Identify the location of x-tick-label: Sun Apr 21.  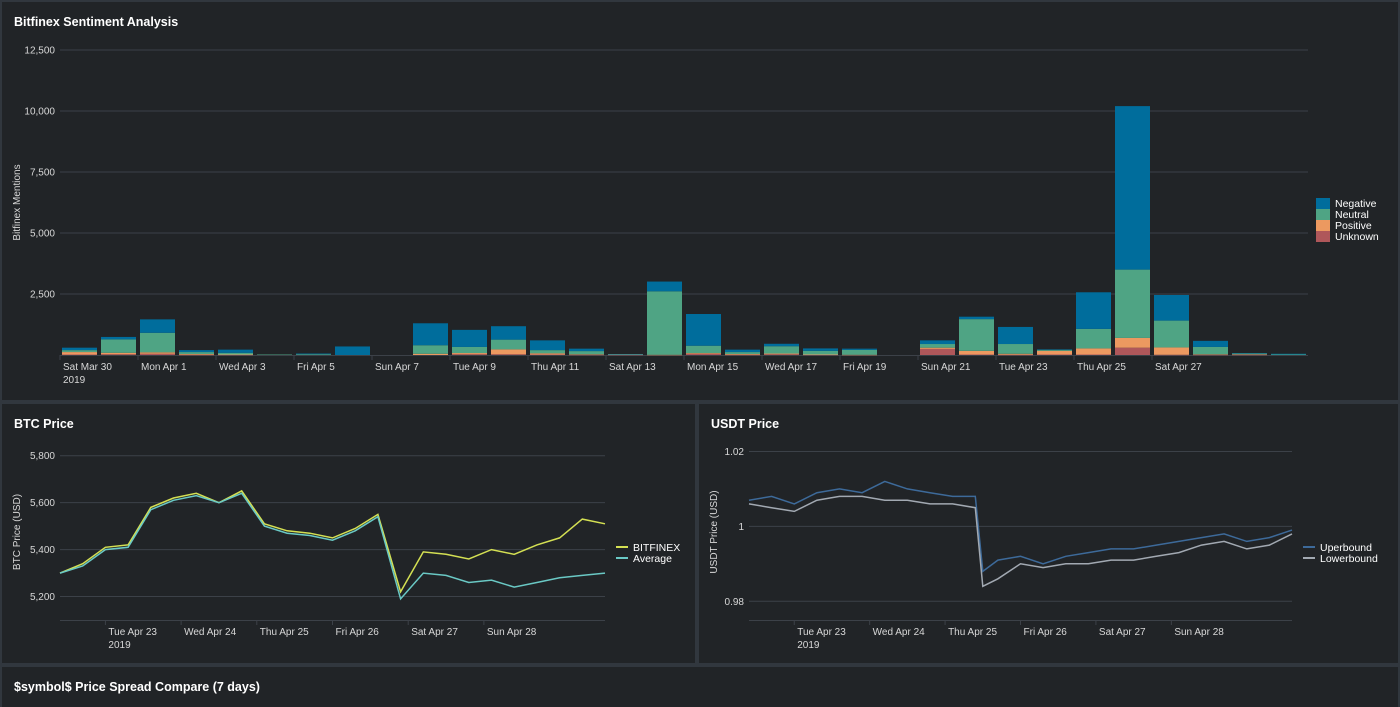
(946, 367).